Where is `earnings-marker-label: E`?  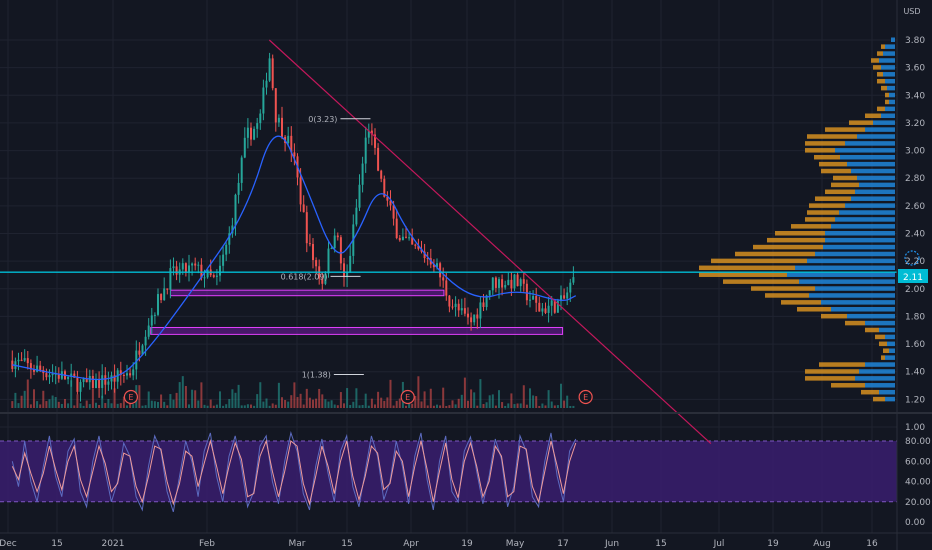 earnings-marker-label: E is located at coordinates (585, 397).